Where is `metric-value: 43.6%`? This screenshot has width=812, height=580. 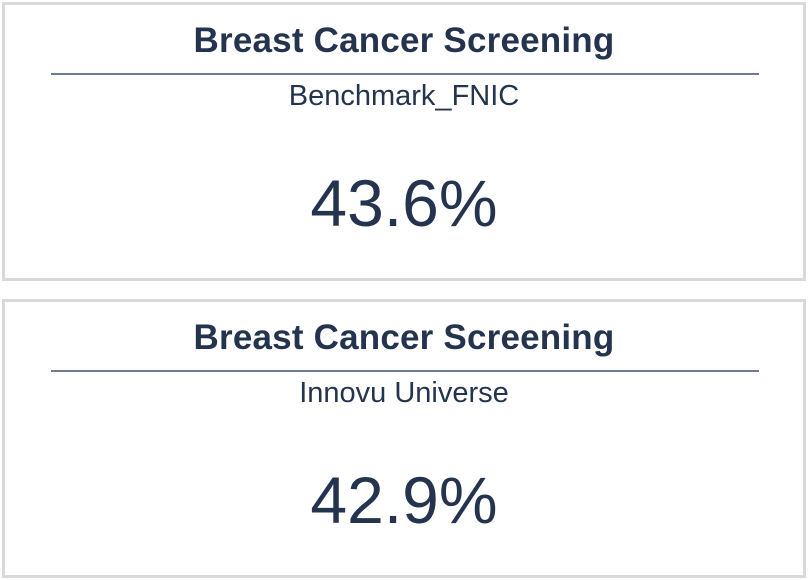
metric-value: 43.6% is located at coordinates (404, 203).